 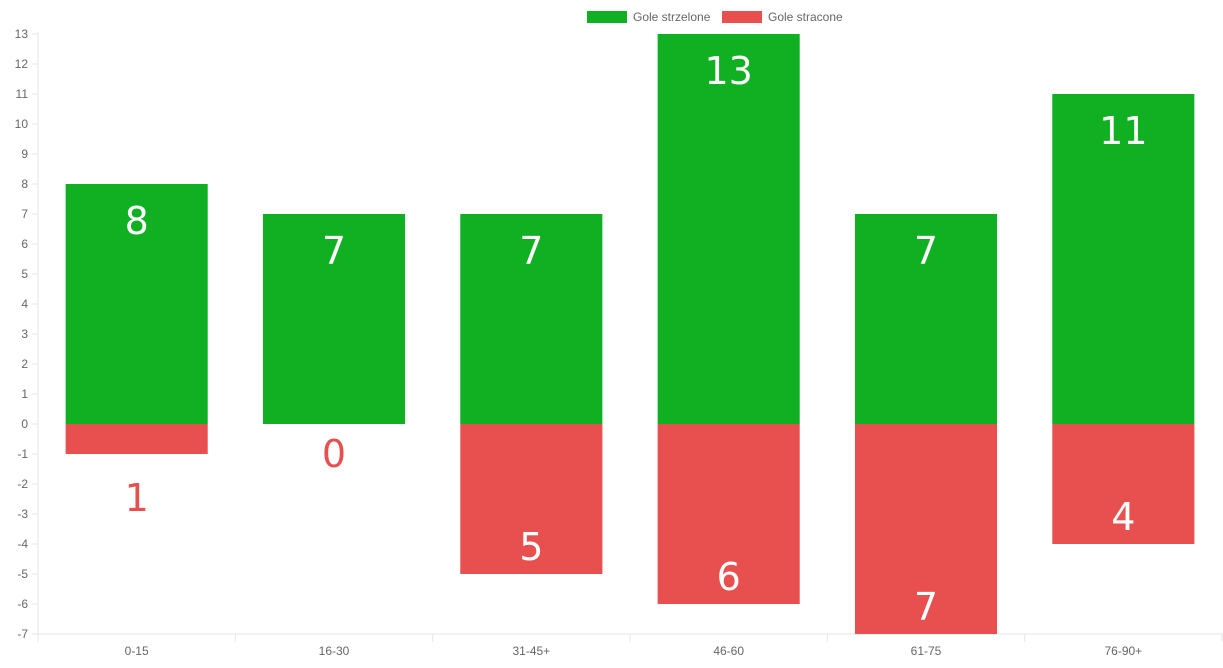 I want to click on legend-label: Gole strzelone, so click(x=672, y=17).